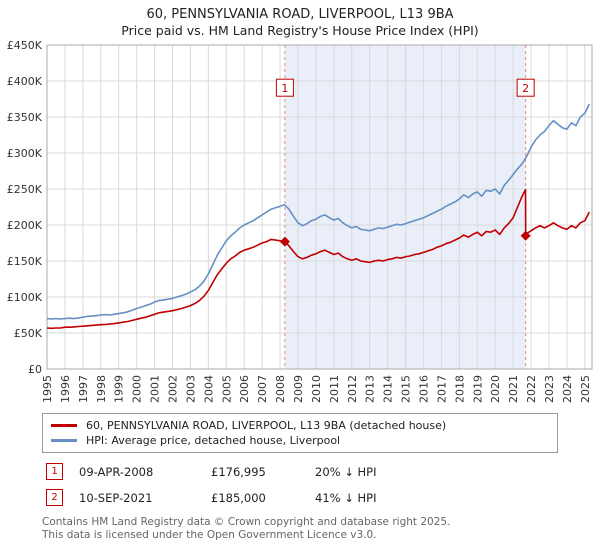  Describe the element at coordinates (25, 45) in the screenshot. I see `svg-text: £450K` at that location.